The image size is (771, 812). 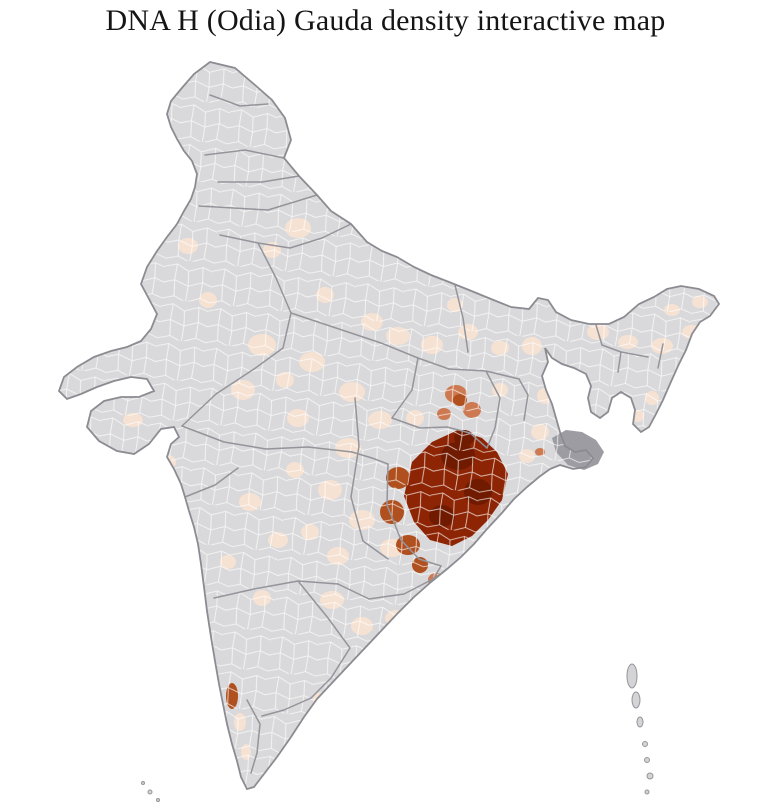 What do you see at coordinates (640, 729) in the screenshot?
I see `andaman-nicobar-islands` at bounding box center [640, 729].